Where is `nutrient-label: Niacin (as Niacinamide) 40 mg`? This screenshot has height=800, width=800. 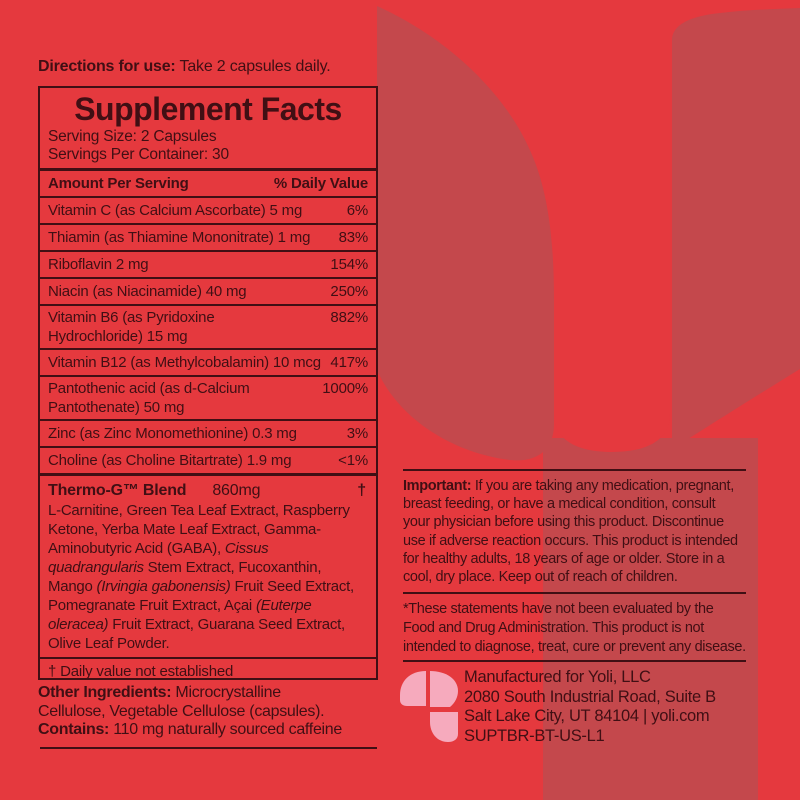
nutrient-label: Niacin (as Niacinamide) 40 mg is located at coordinates (147, 291).